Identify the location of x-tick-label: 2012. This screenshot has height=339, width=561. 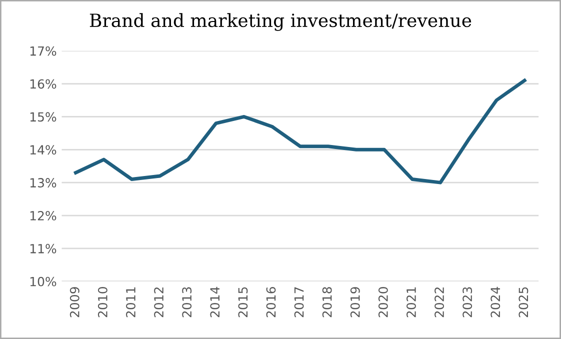
(159, 302).